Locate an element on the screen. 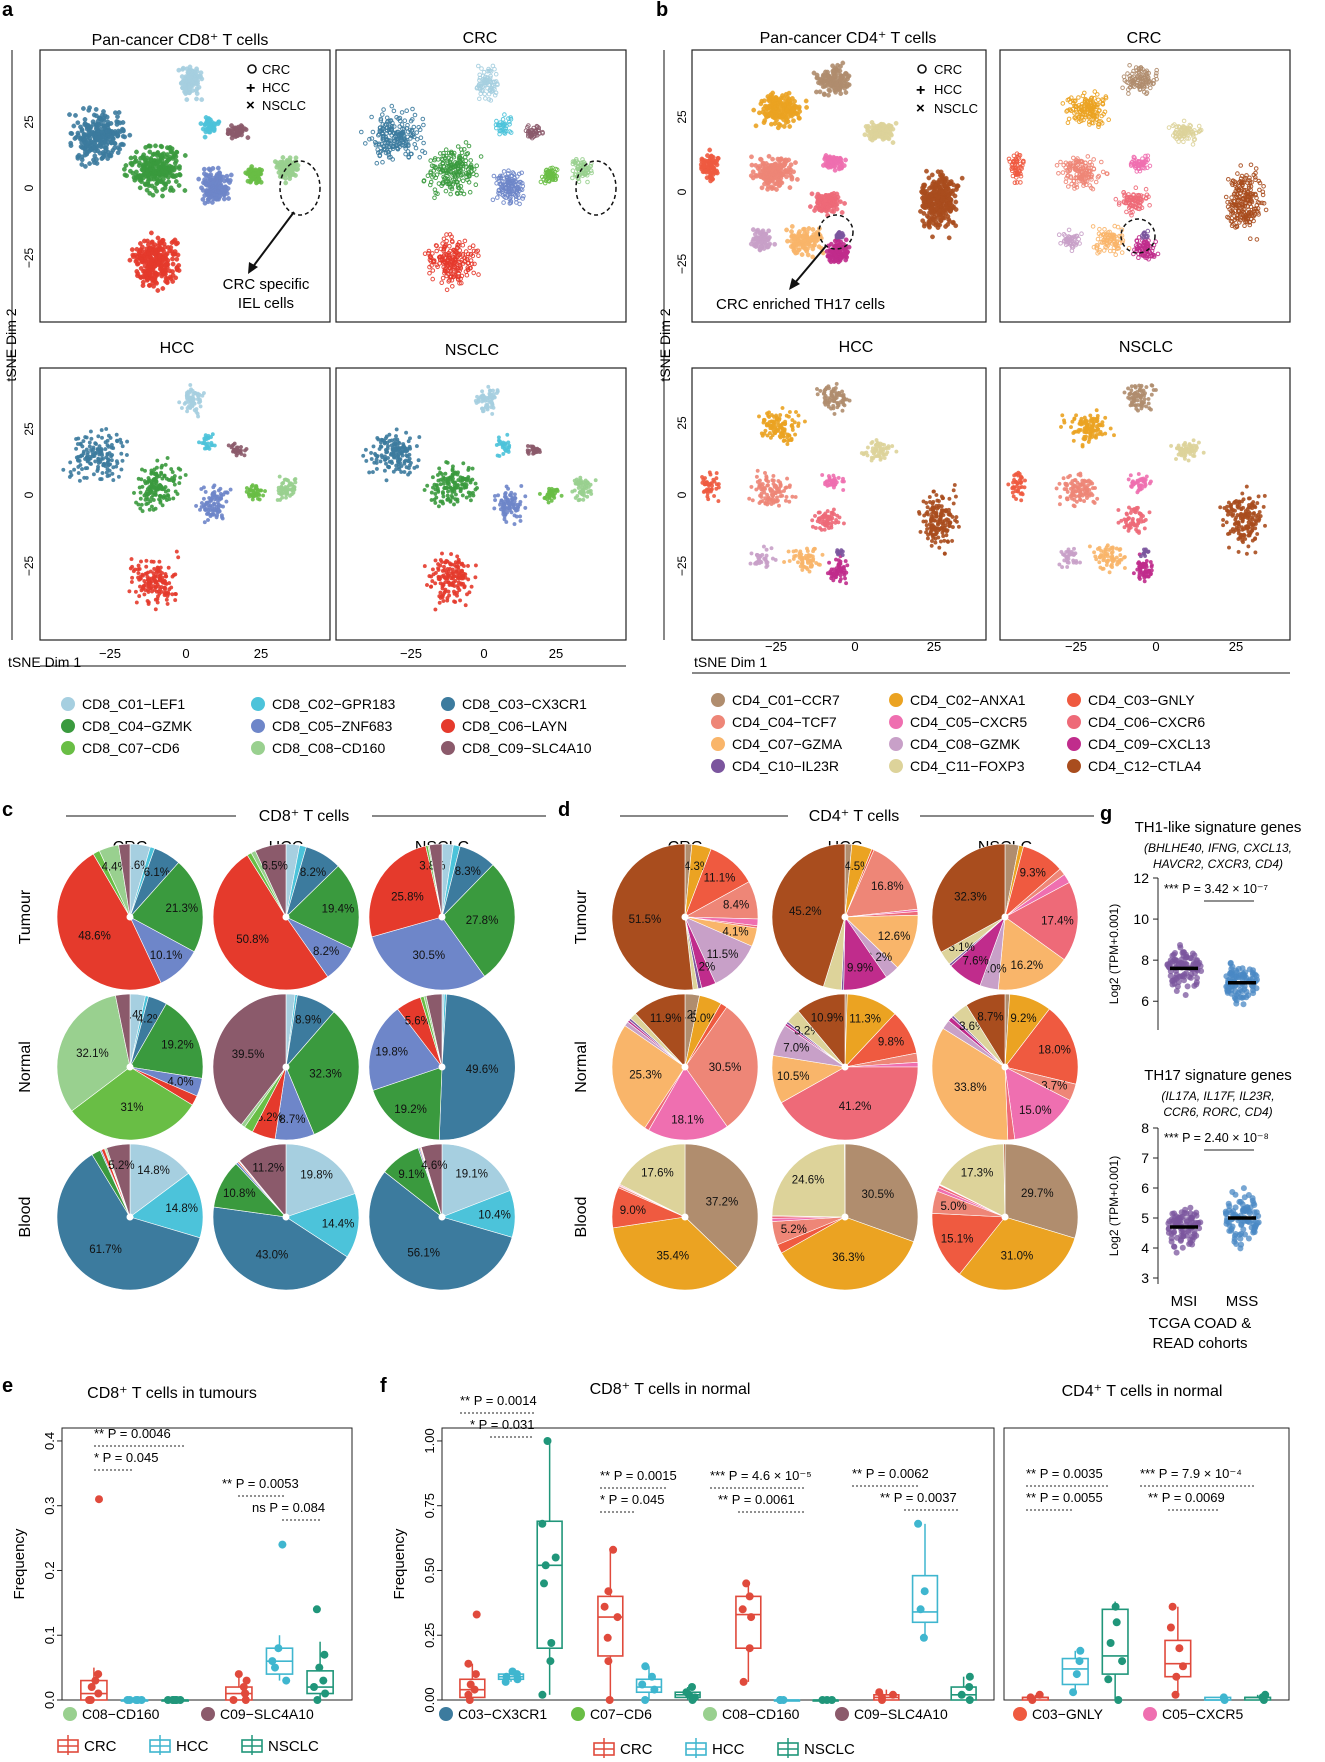  shape-legend-a-hcc: HCC is located at coordinates (276, 87).